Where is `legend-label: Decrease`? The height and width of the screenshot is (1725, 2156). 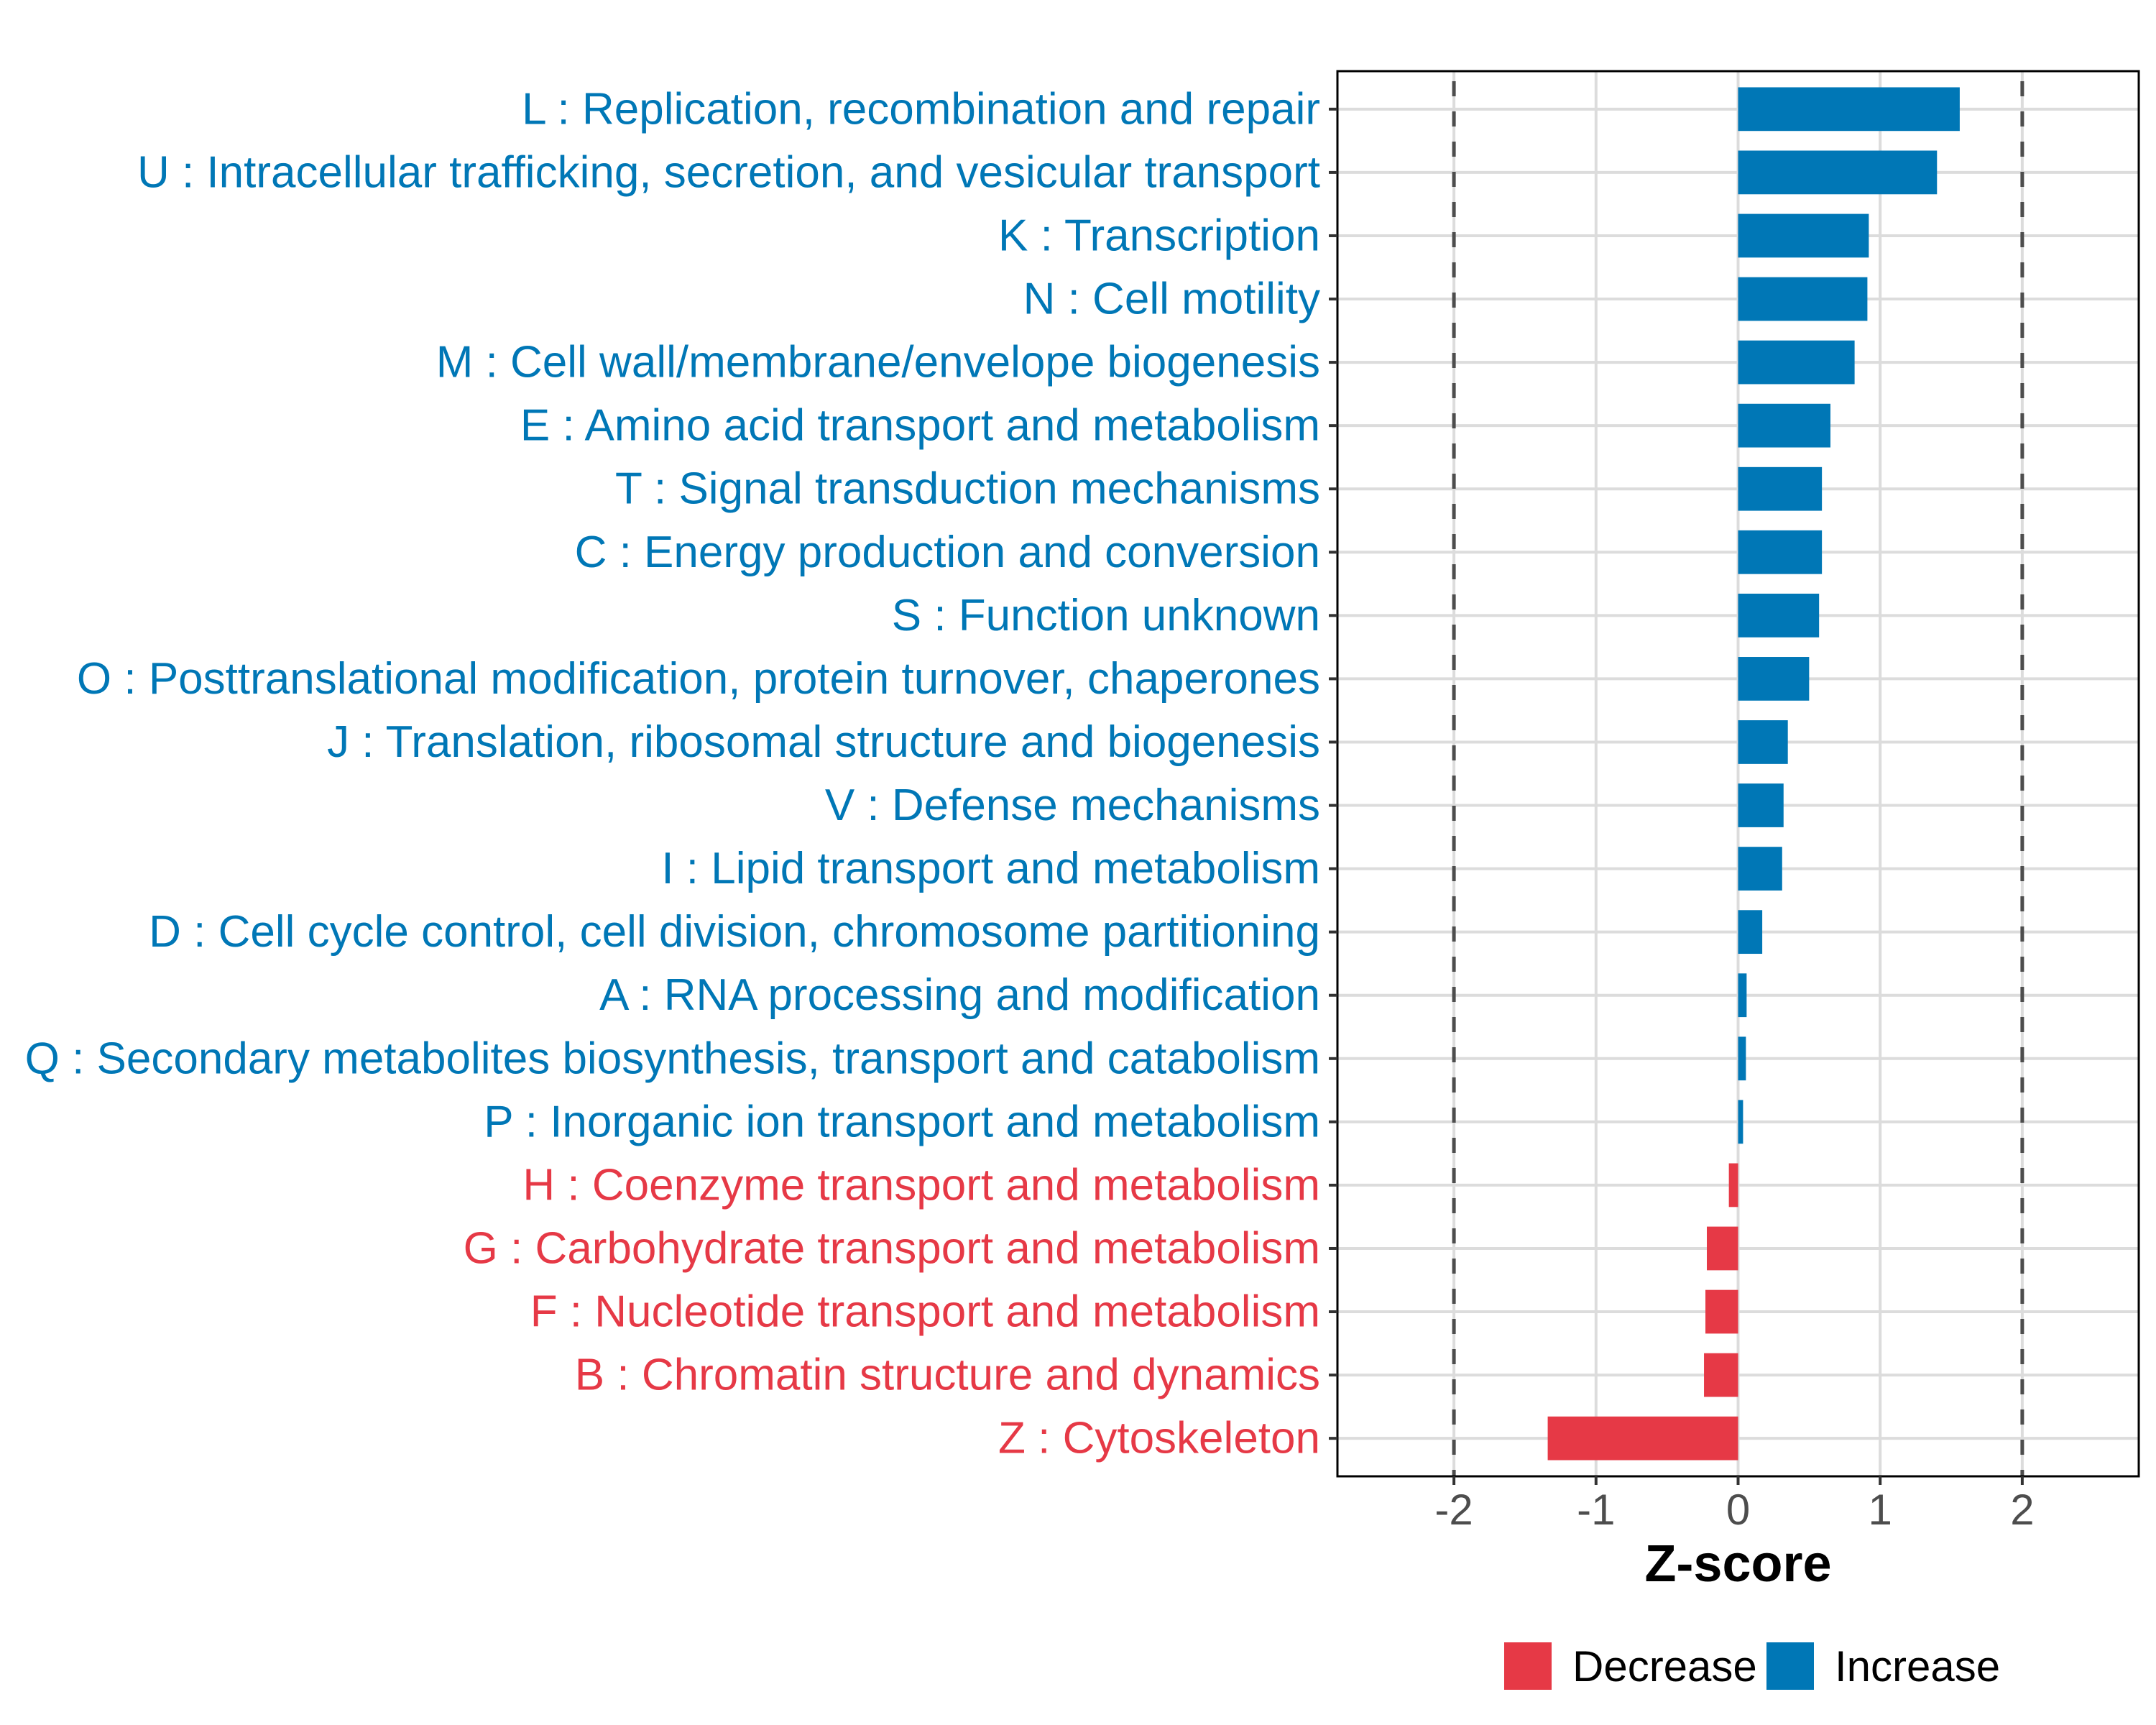 legend-label: Decrease is located at coordinates (1665, 1666).